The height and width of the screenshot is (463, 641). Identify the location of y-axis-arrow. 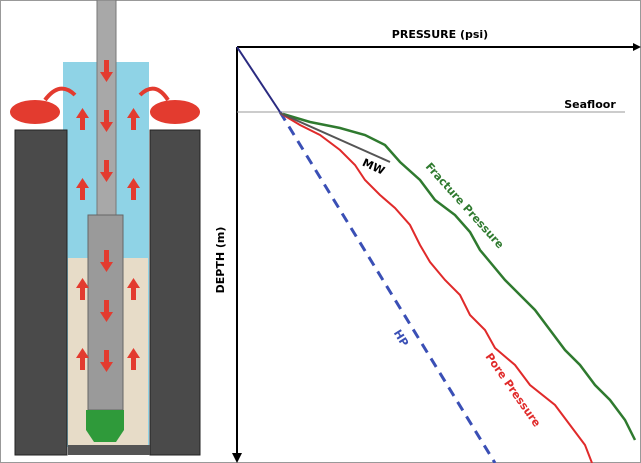
(237, 458).